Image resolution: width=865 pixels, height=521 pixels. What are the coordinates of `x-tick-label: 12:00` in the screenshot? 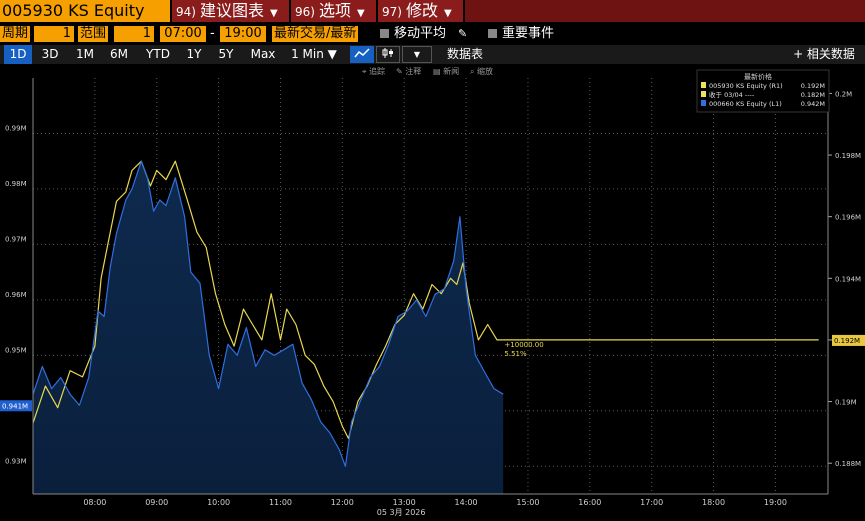 It's located at (342, 502).